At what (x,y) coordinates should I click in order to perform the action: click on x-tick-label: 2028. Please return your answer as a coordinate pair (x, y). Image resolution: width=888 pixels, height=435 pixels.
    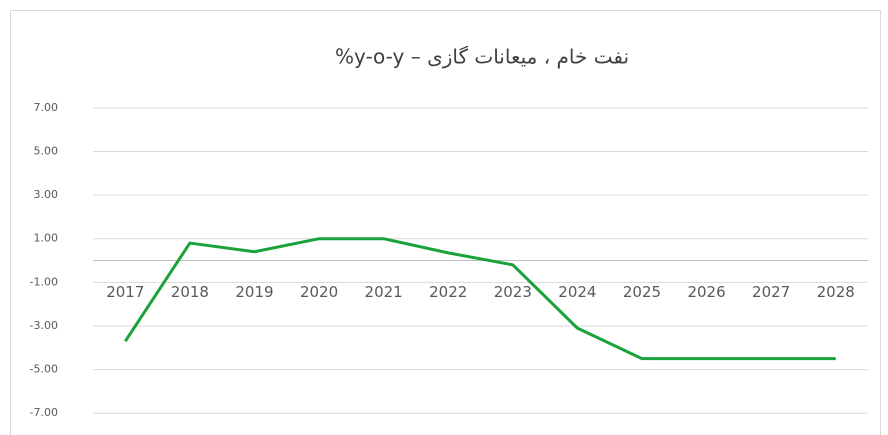
    Looking at the image, I should click on (836, 292).